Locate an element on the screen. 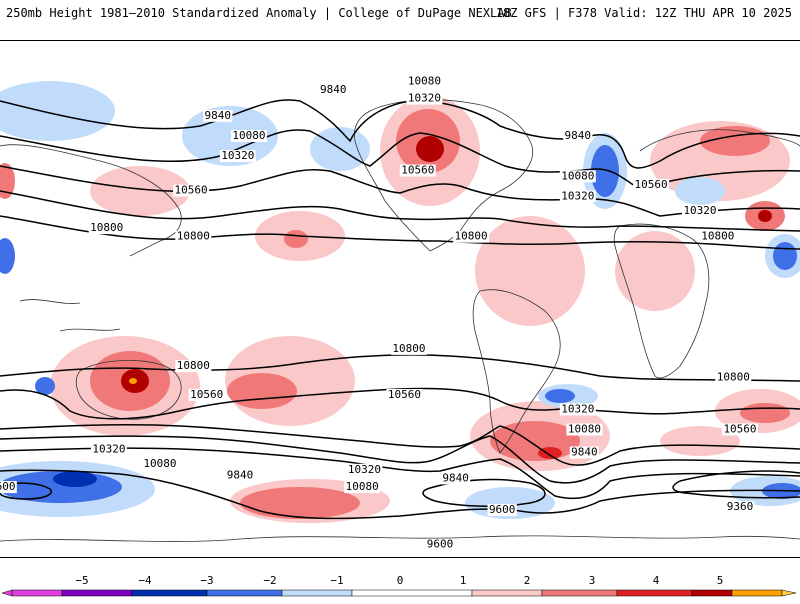  contour-label-6: 9840 is located at coordinates (333, 89).